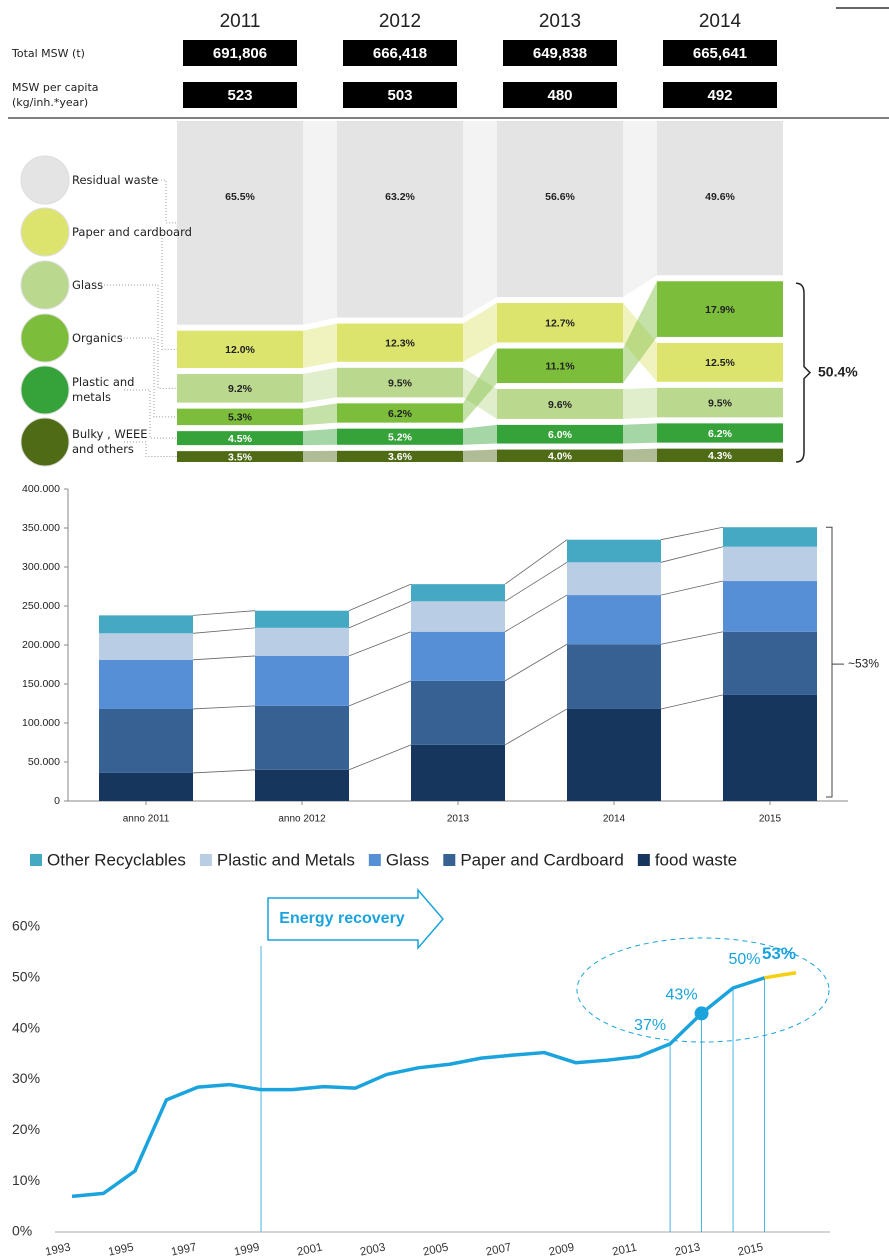 This screenshot has width=889, height=1256. What do you see at coordinates (355, 919) in the screenshot?
I see `energy-arrow` at bounding box center [355, 919].